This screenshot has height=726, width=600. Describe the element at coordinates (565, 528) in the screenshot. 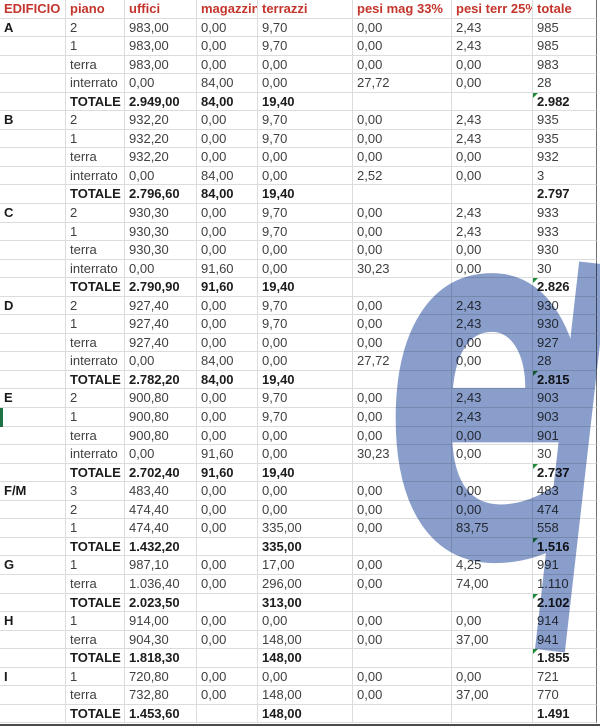

I see `totale-cell: 558` at that location.